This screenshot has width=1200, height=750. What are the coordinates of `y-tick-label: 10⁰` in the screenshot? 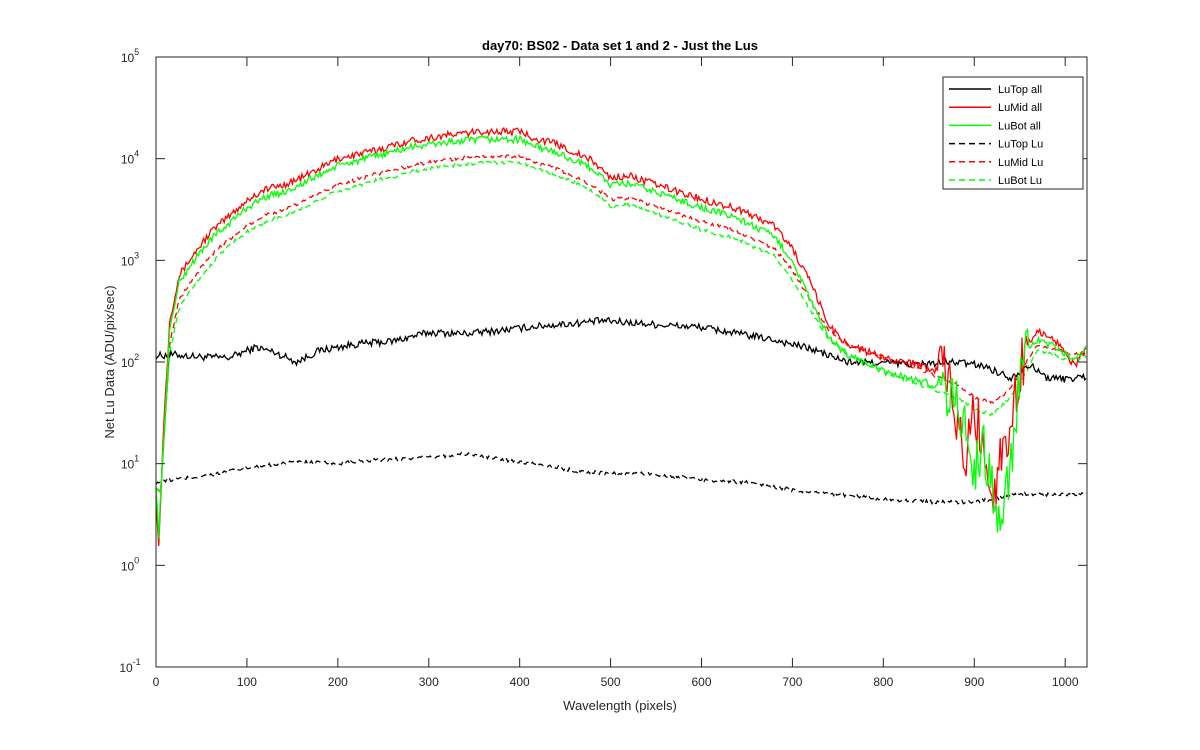 It's located at (130, 564).